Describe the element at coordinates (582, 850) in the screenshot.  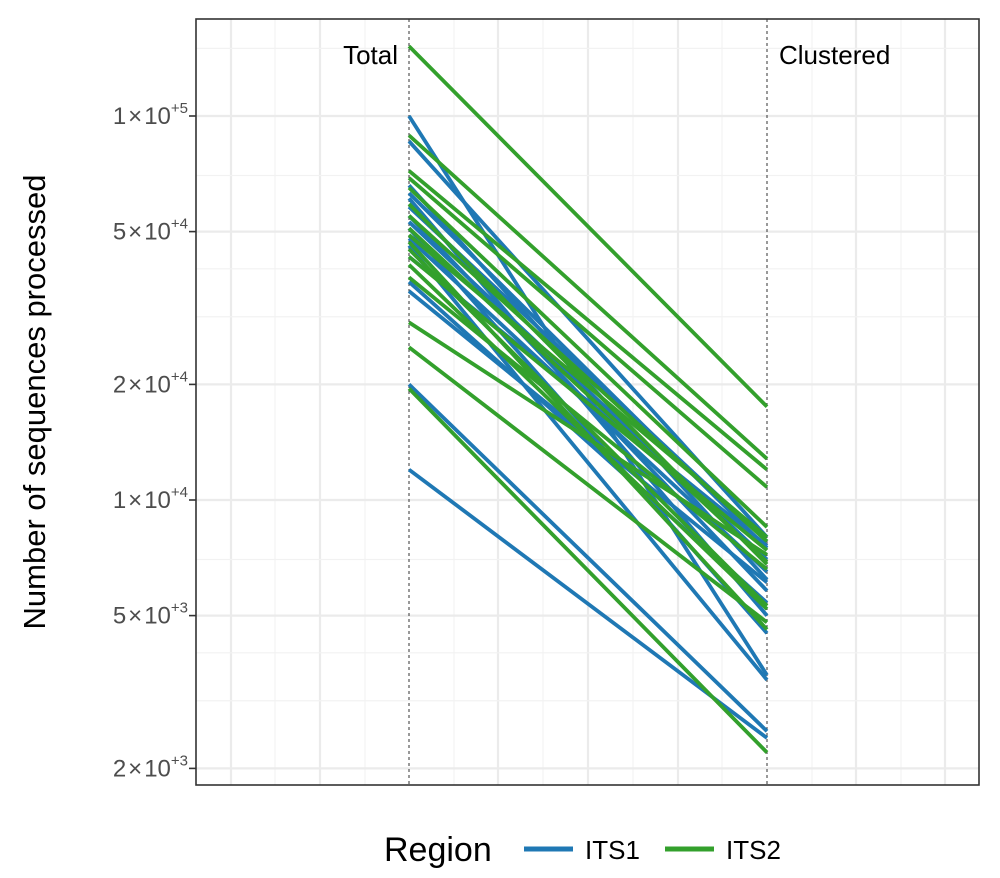
I see `legend: Region ITS1 ITS2` at that location.